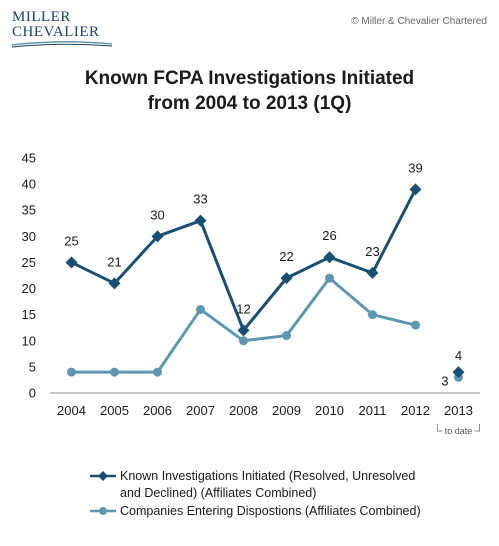 The image size is (499, 546). Describe the element at coordinates (41, 17) in the screenshot. I see `logo-line1: MILLER` at that location.